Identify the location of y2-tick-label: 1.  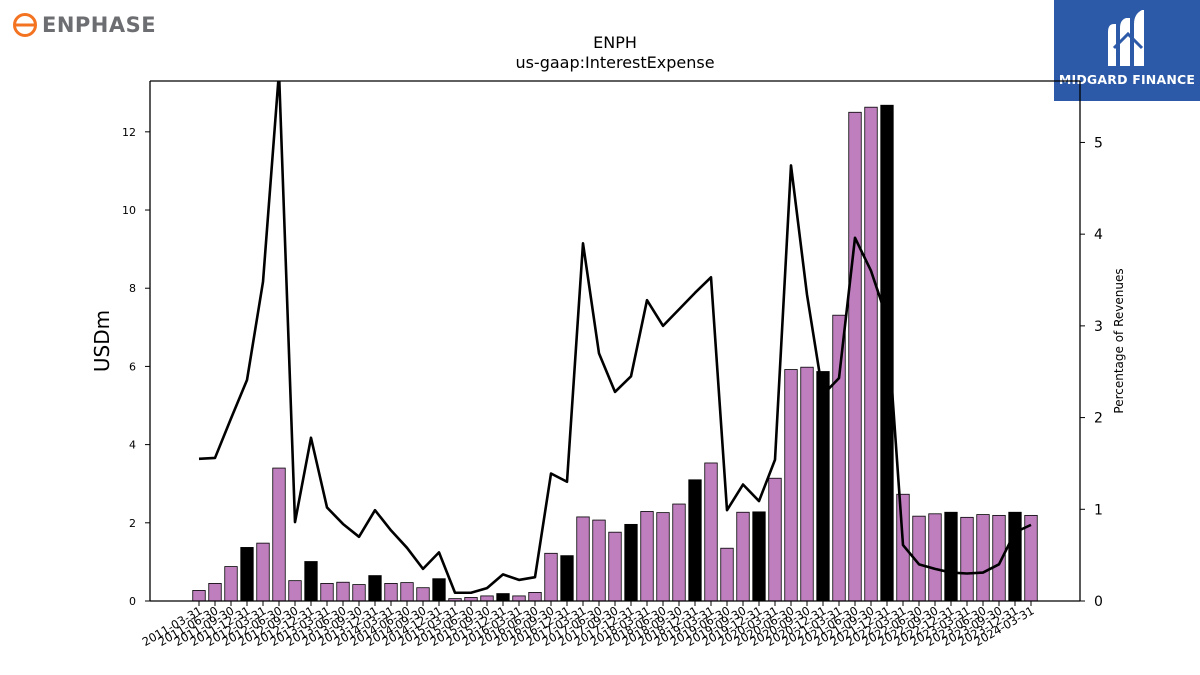
(1098, 510).